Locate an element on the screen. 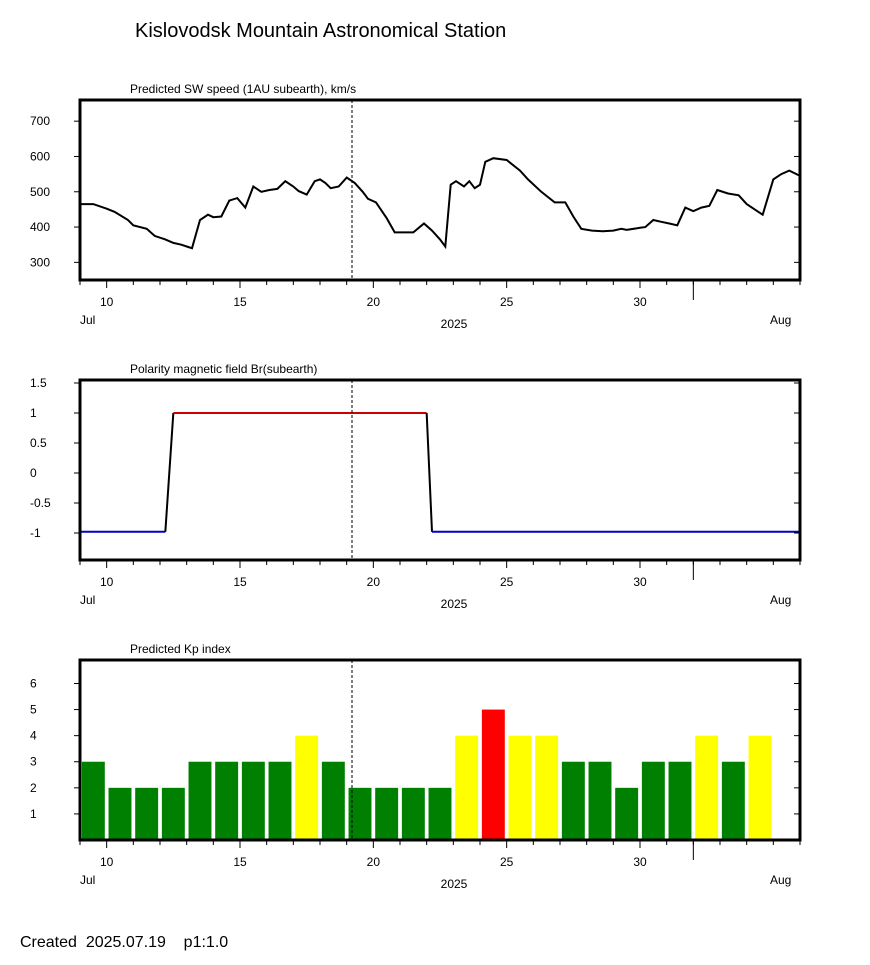 This screenshot has width=870, height=965. y-tick-label: 500 is located at coordinates (40, 192).